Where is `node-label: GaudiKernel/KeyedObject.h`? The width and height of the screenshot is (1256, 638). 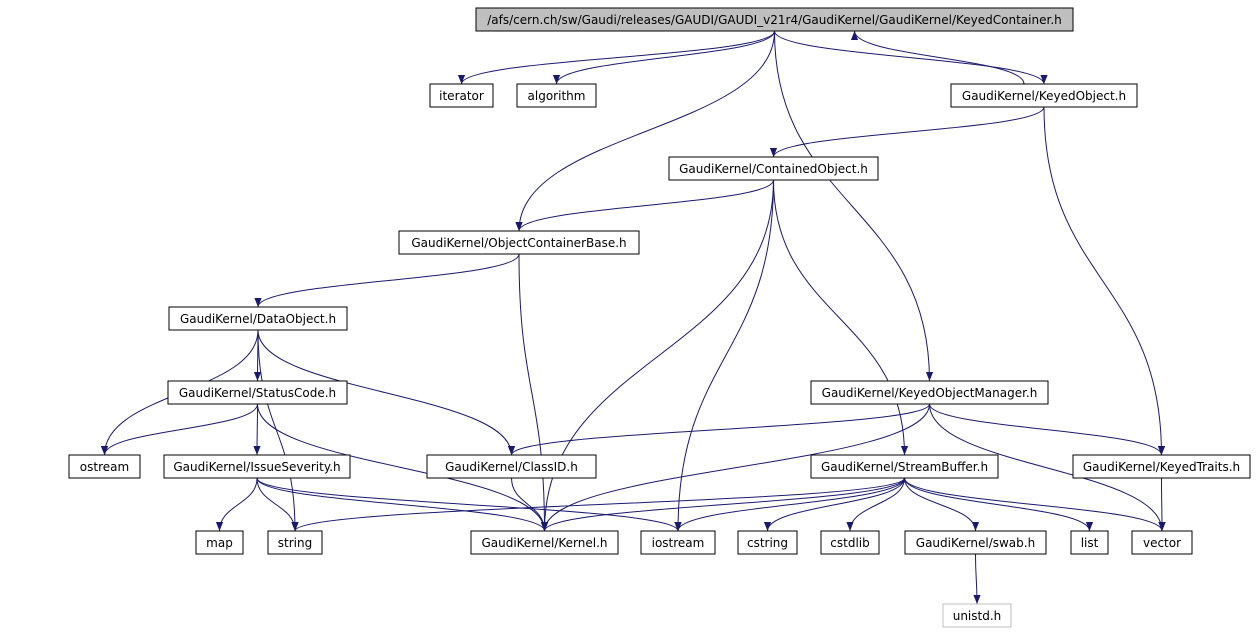 node-label: GaudiKernel/KeyedObject.h is located at coordinates (1044, 96).